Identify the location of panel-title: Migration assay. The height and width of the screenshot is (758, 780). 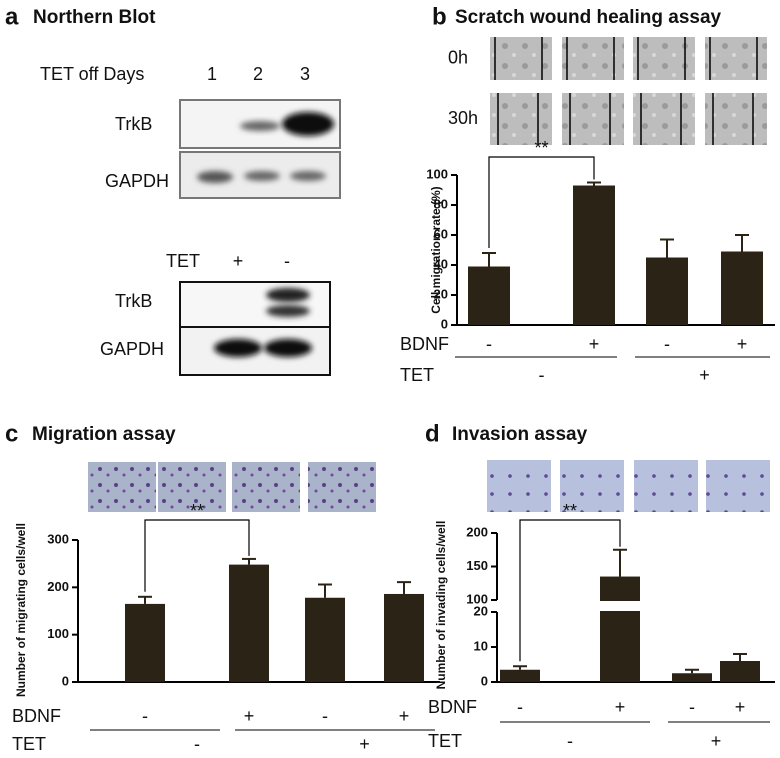
(104, 434).